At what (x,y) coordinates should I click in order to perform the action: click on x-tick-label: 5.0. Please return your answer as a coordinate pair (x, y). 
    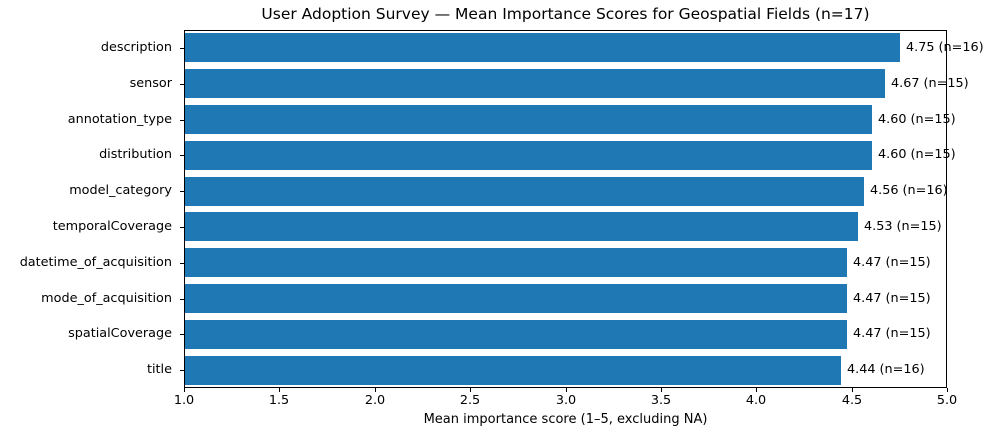
    Looking at the image, I should click on (947, 400).